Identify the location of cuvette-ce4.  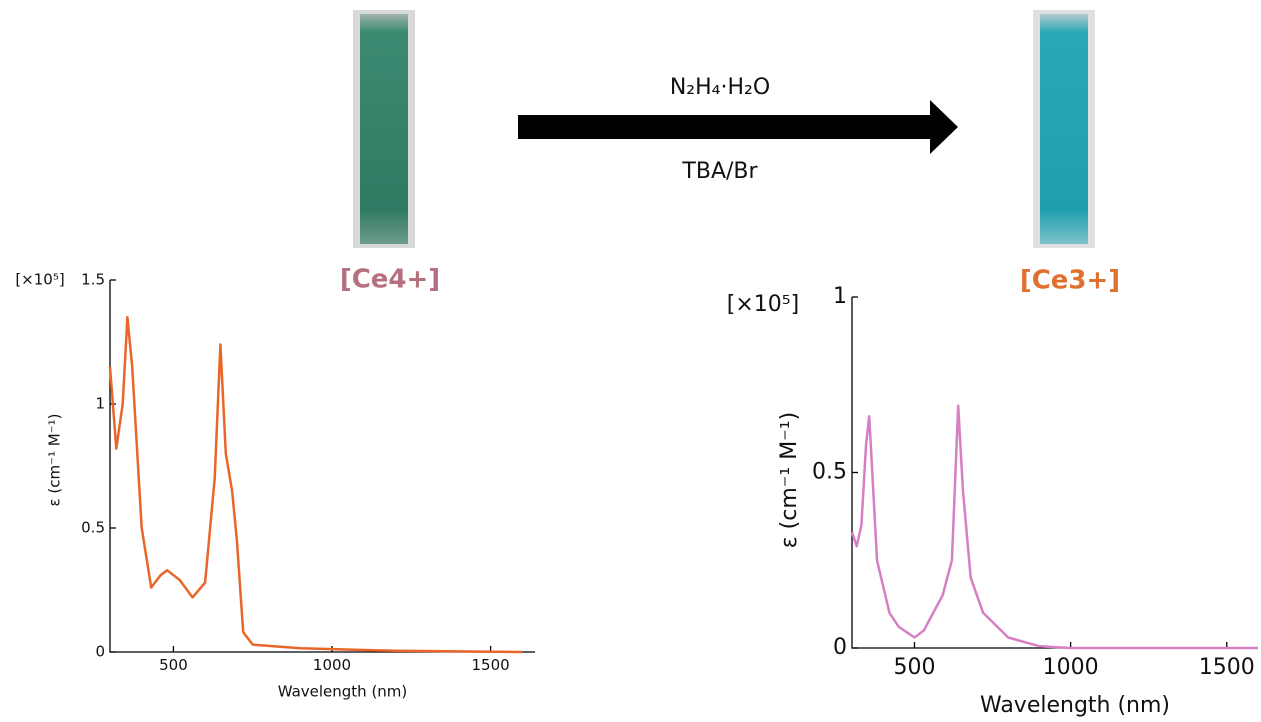
(384, 129).